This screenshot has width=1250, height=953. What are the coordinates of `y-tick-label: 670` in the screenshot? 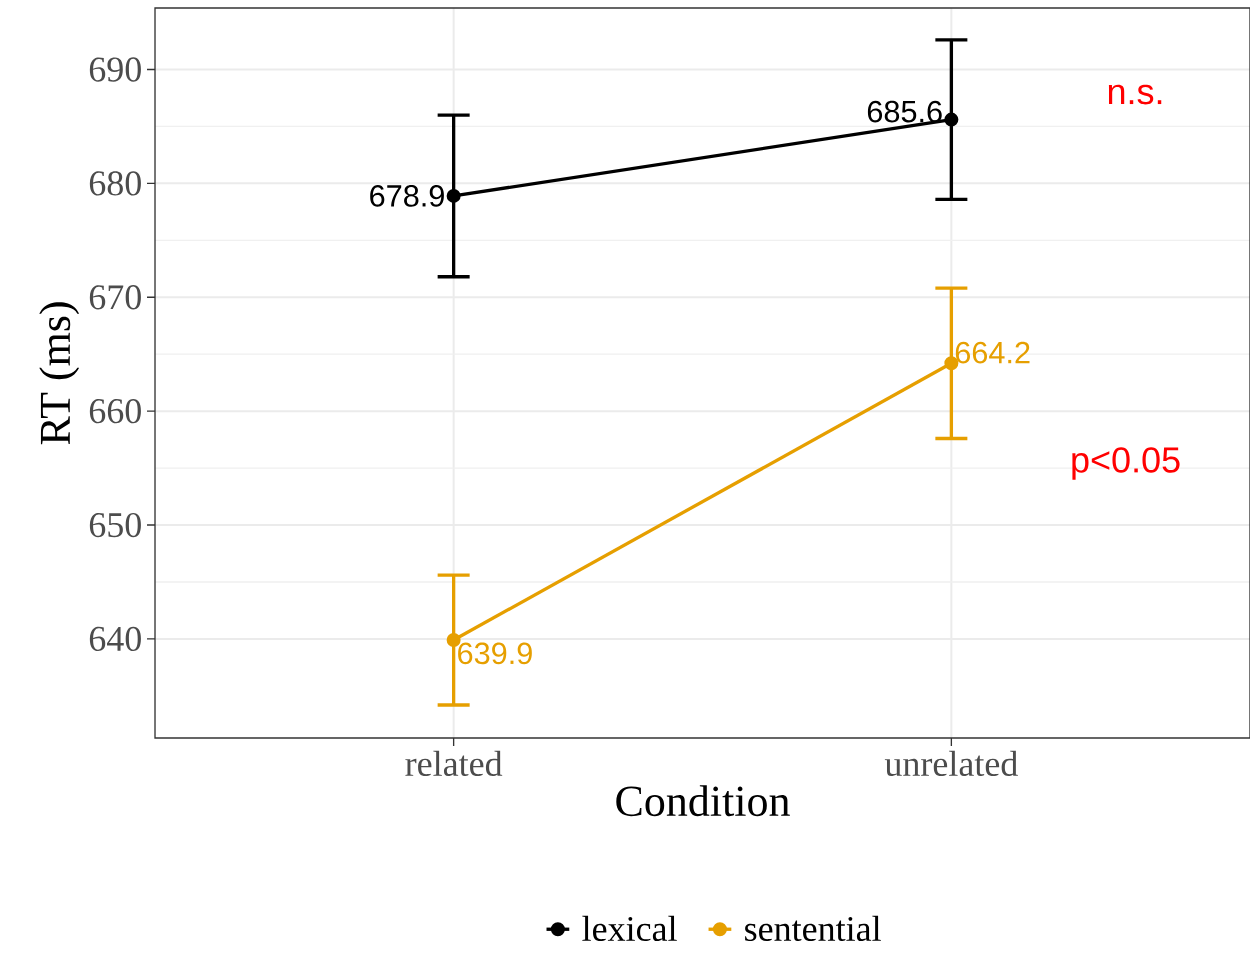 It's located at (115, 297).